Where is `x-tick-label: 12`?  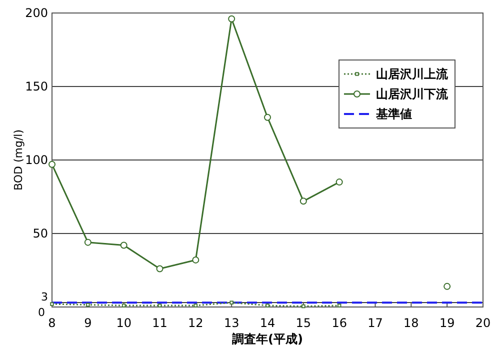 x-tick-label: 12 is located at coordinates (196, 323).